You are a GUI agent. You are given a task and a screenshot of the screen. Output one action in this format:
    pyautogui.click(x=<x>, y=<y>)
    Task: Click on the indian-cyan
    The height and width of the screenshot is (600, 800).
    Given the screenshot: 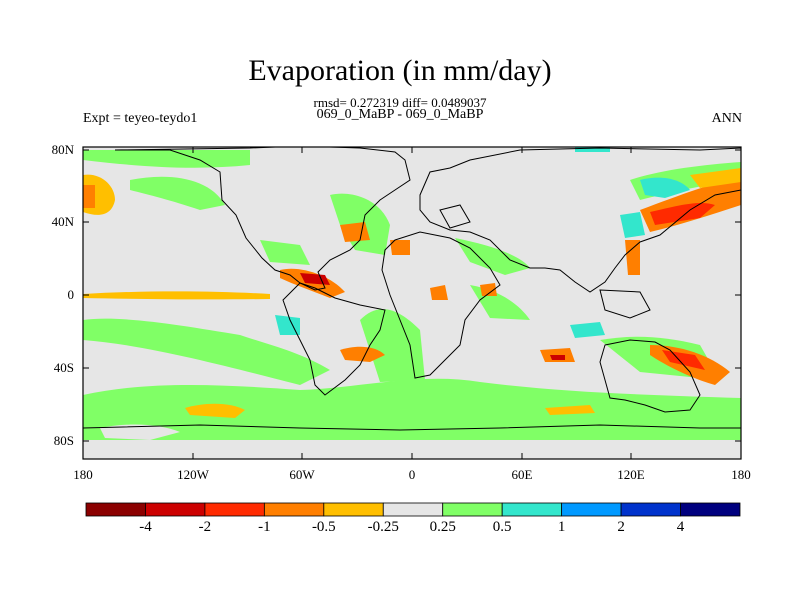 What is the action you would take?
    pyautogui.click(x=587, y=330)
    